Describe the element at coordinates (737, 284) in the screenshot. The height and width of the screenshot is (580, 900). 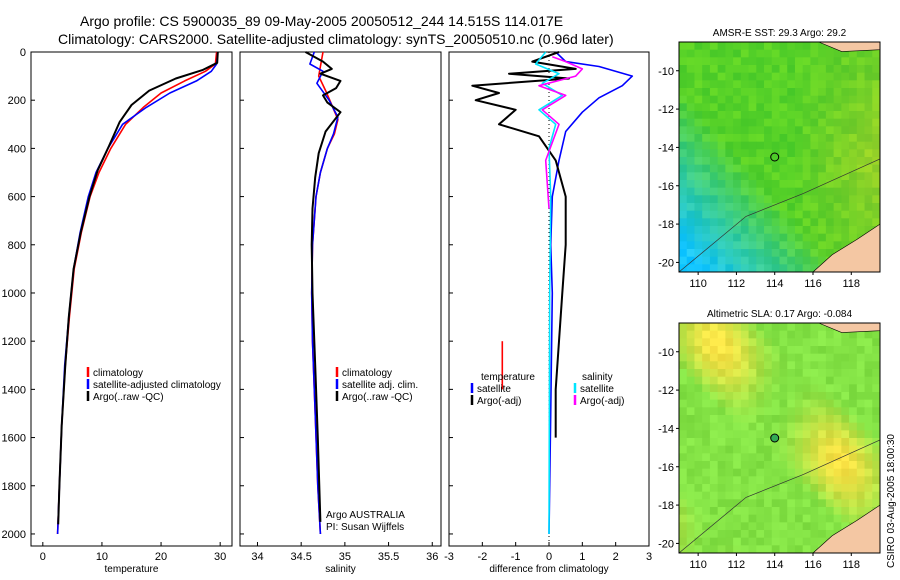
I see `sst-map-xtick-label: 112` at that location.